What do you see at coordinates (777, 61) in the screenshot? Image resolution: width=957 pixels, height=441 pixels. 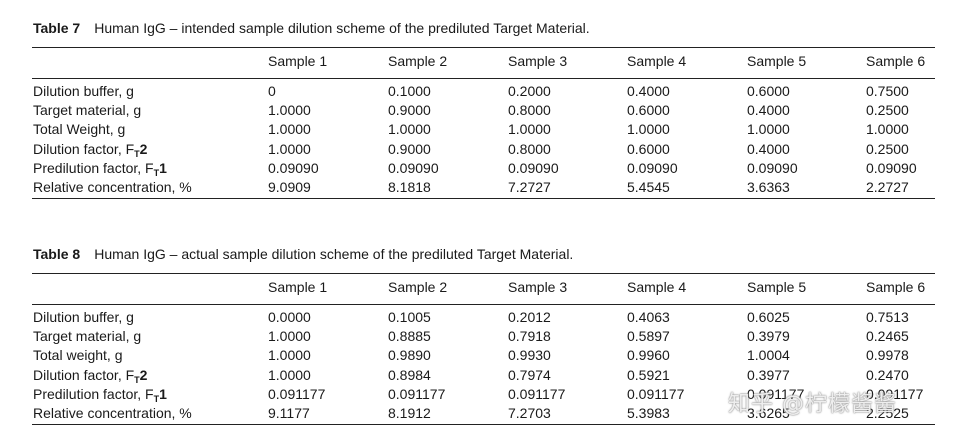 I see `table7-header-sample-5: Sample 5` at bounding box center [777, 61].